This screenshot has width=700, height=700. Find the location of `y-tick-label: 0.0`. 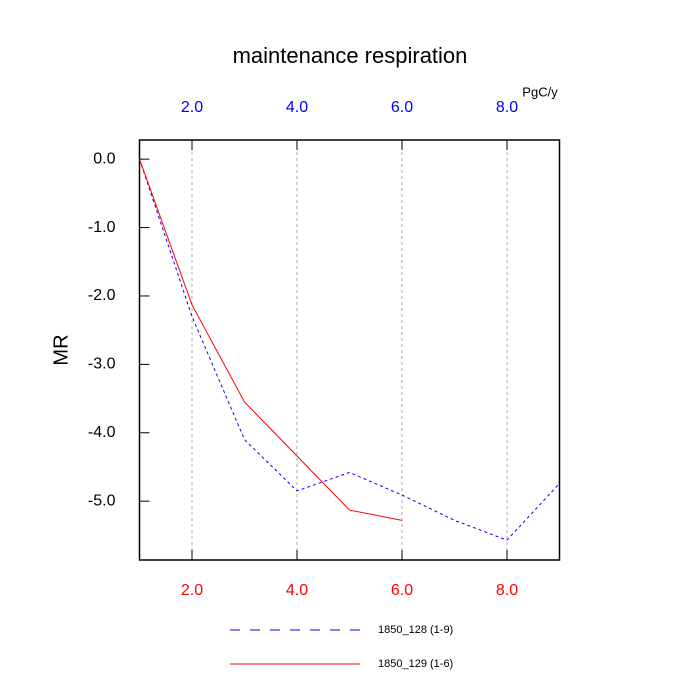

y-tick-label: 0.0 is located at coordinates (104, 158).